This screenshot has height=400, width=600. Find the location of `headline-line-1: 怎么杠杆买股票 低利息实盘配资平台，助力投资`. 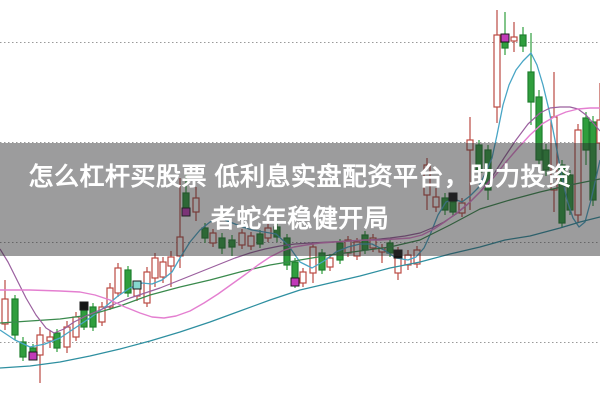

headline-line-1: 怎么杠杆买股票 低利息实盘配资平台，助力投资 is located at coordinates (300, 176).